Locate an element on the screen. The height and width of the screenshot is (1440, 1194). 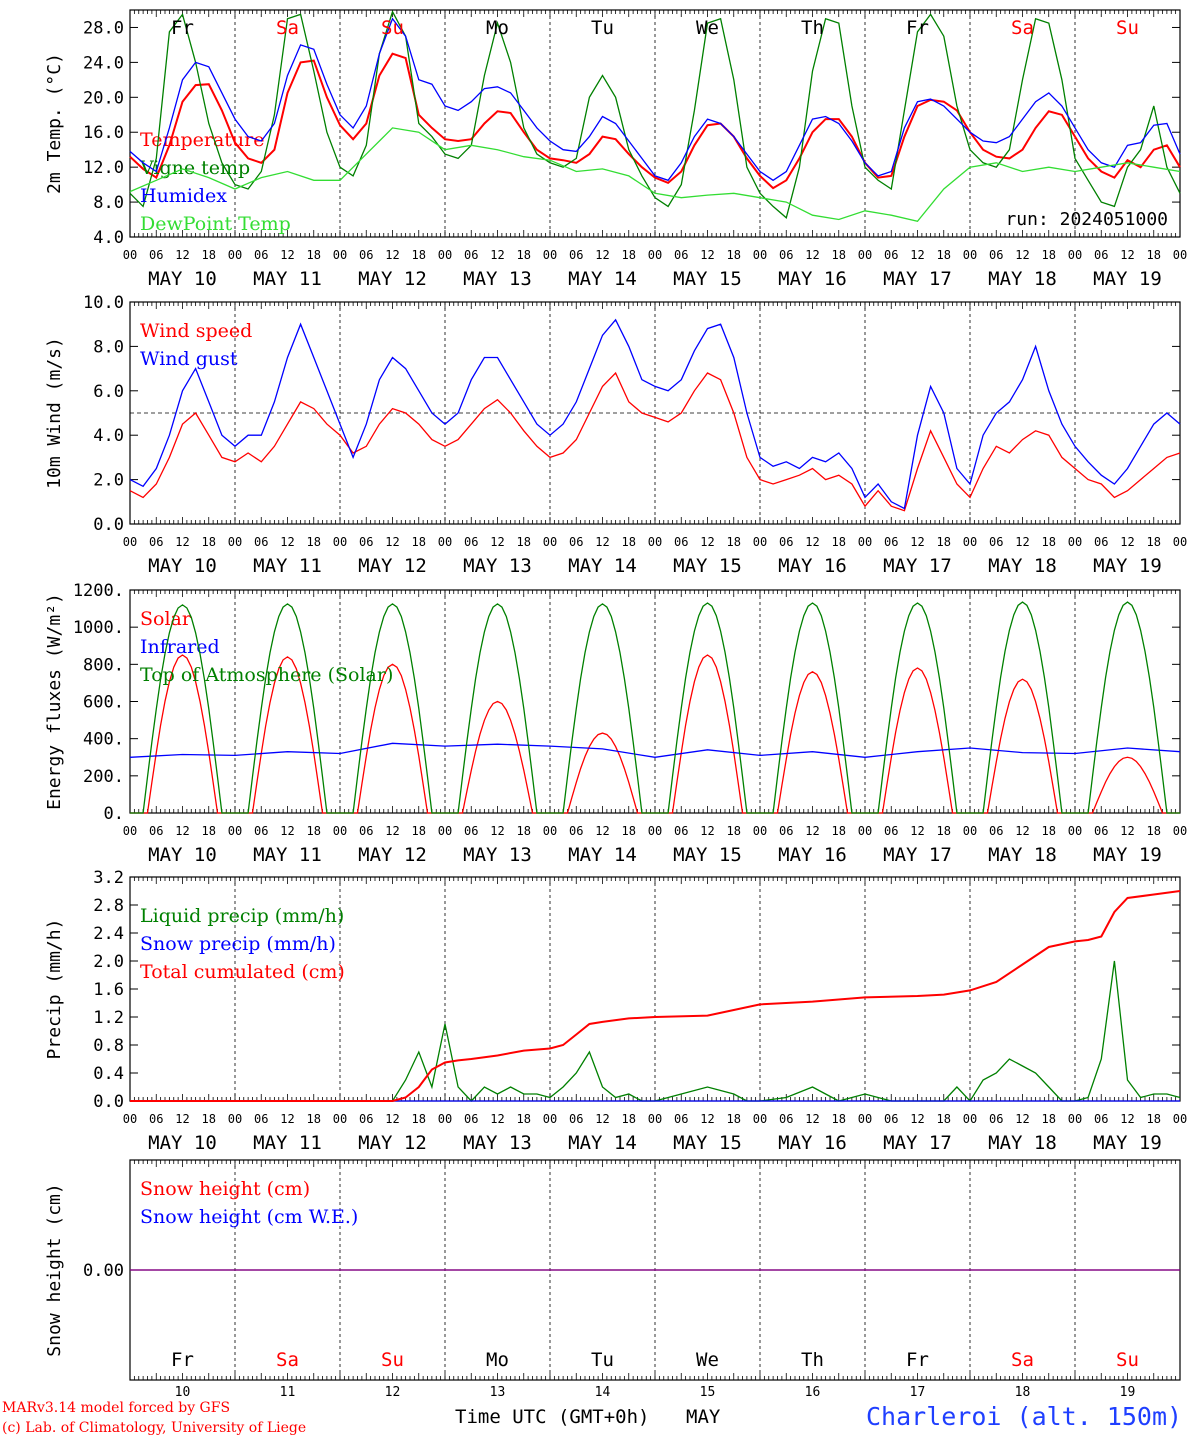
series-line-vigne-temp is located at coordinates (655, 114).